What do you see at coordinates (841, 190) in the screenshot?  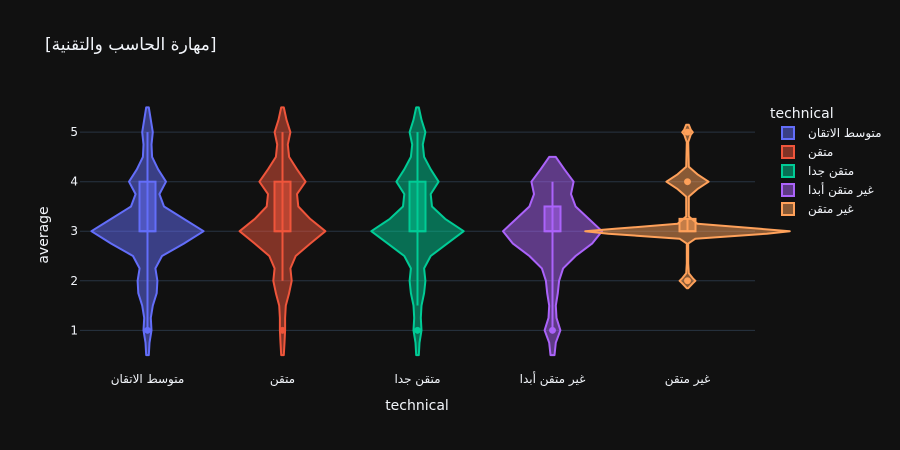 I see `legend-label: غير متقن أبدا` at bounding box center [841, 190].